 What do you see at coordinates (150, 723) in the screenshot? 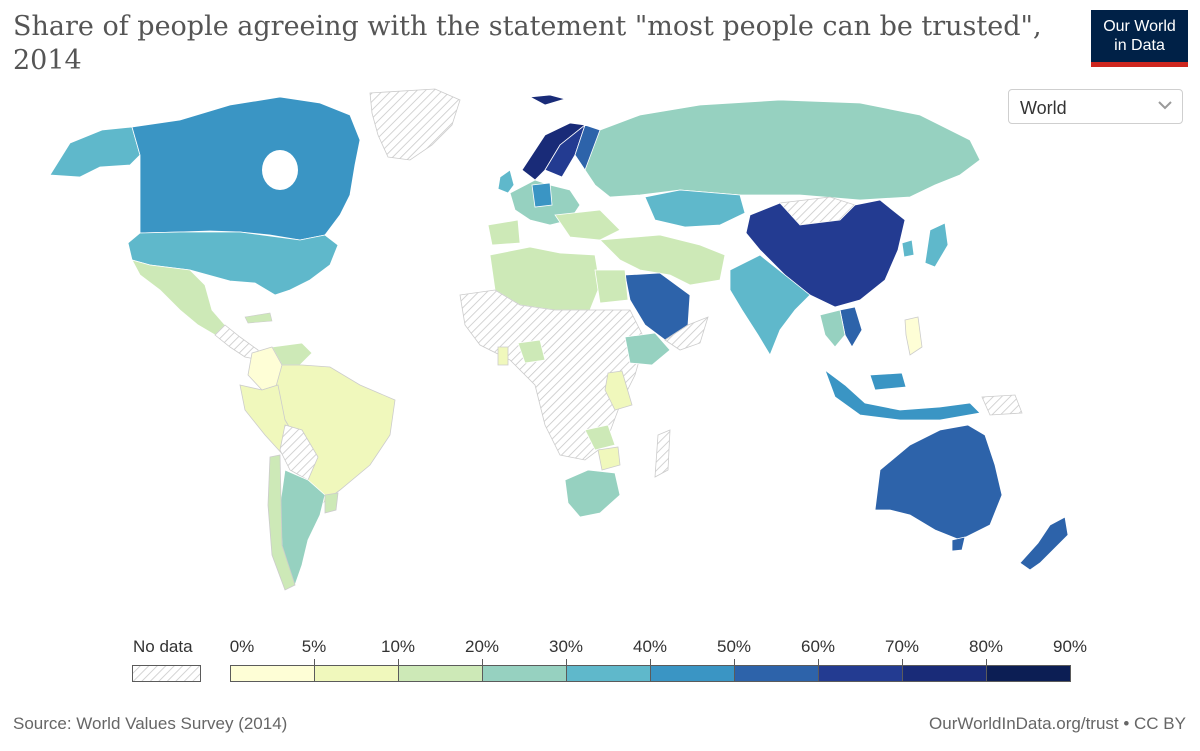
I see `source-note: Source: World Values Survey (2014)` at bounding box center [150, 723].